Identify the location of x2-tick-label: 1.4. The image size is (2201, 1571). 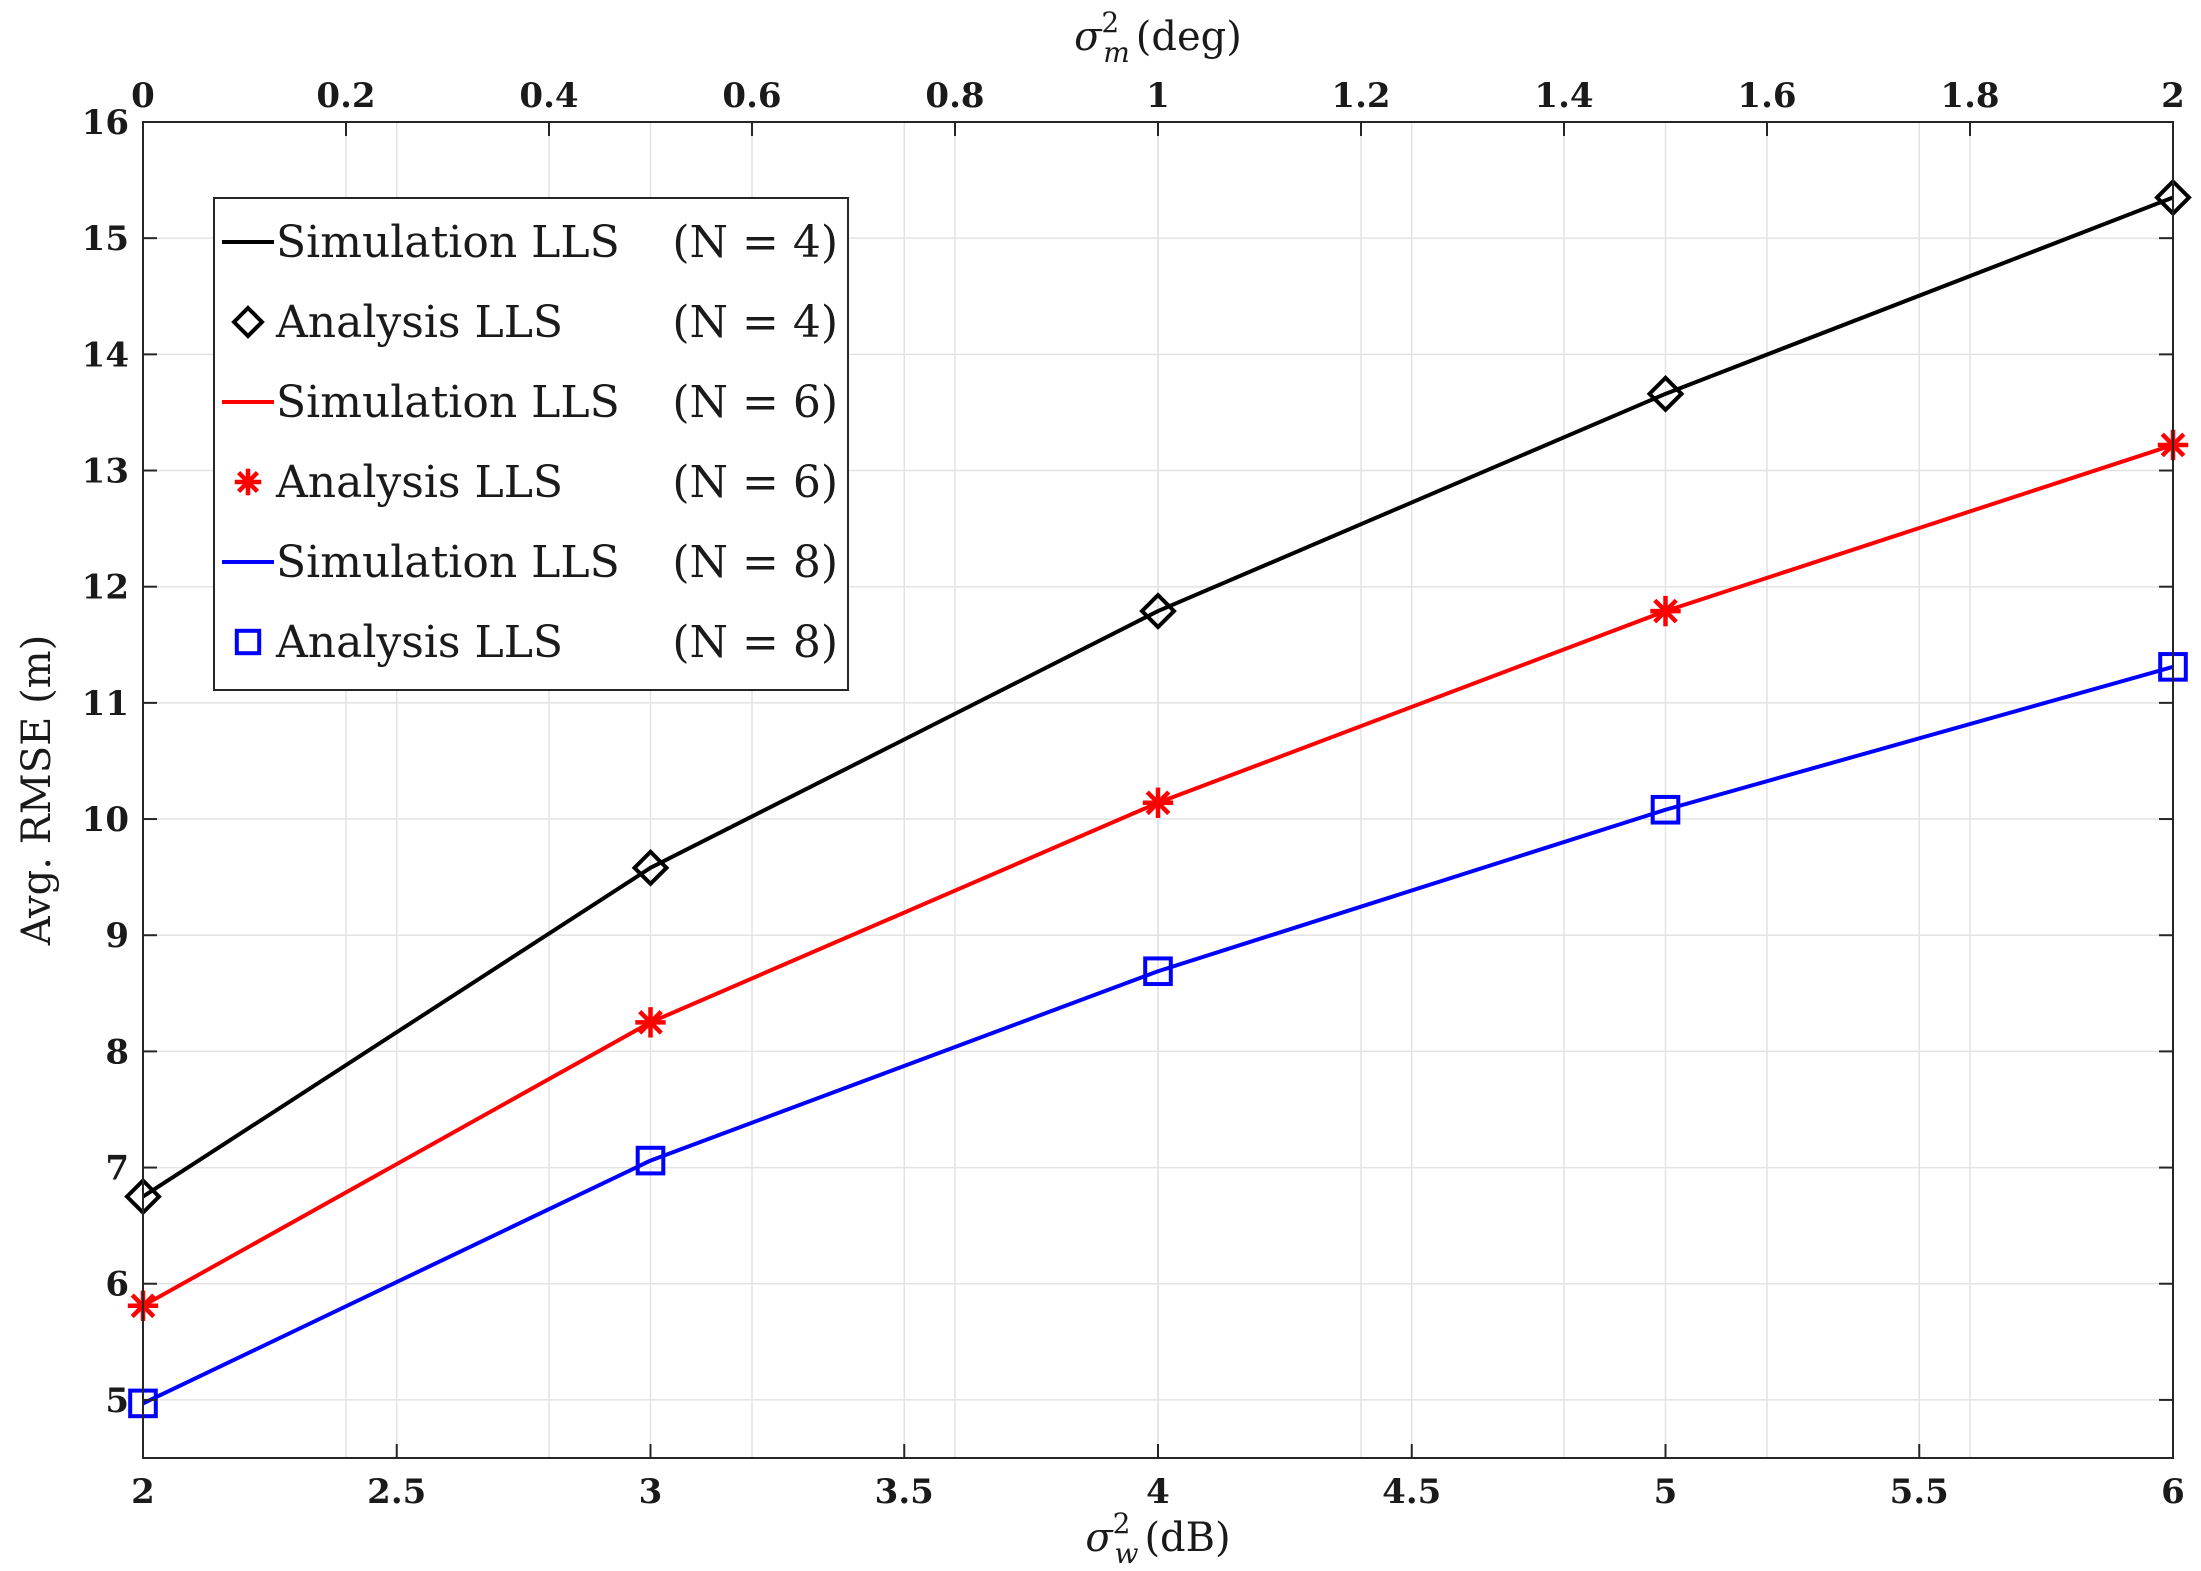
(1563, 96).